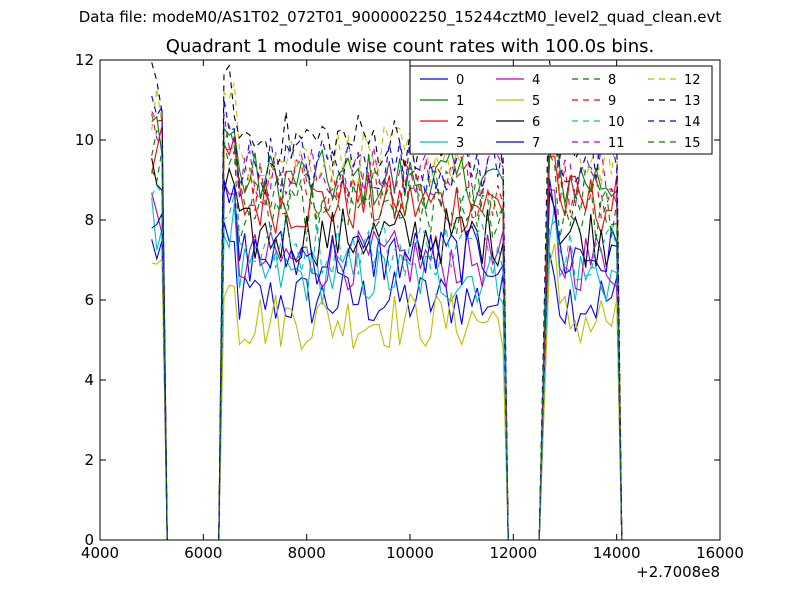 The width and height of the screenshot is (800, 600). Describe the element at coordinates (617, 553) in the screenshot. I see `x-tick-label: 14000` at that location.